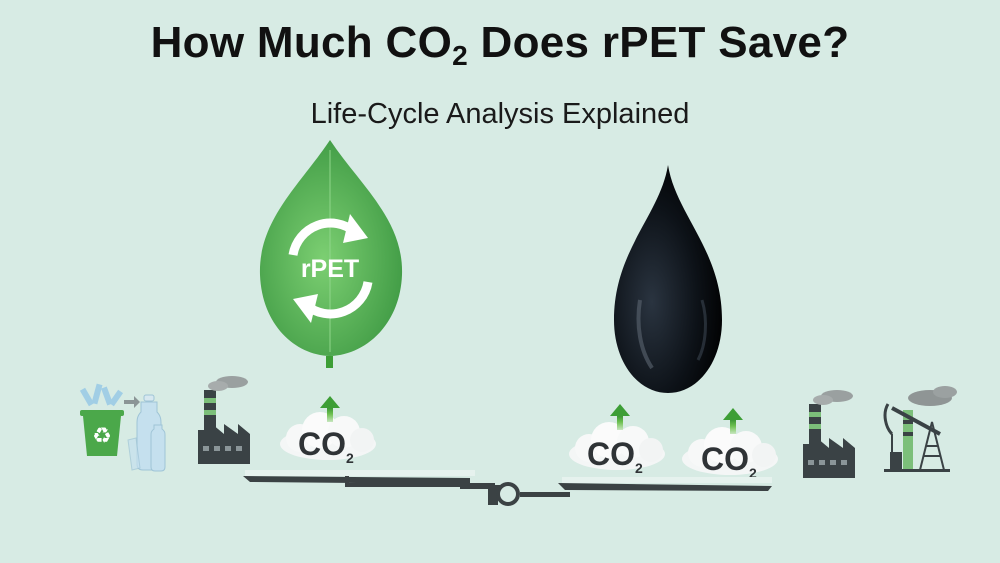  What do you see at coordinates (507, 488) in the screenshot?
I see `balance-scale-icon` at bounding box center [507, 488].